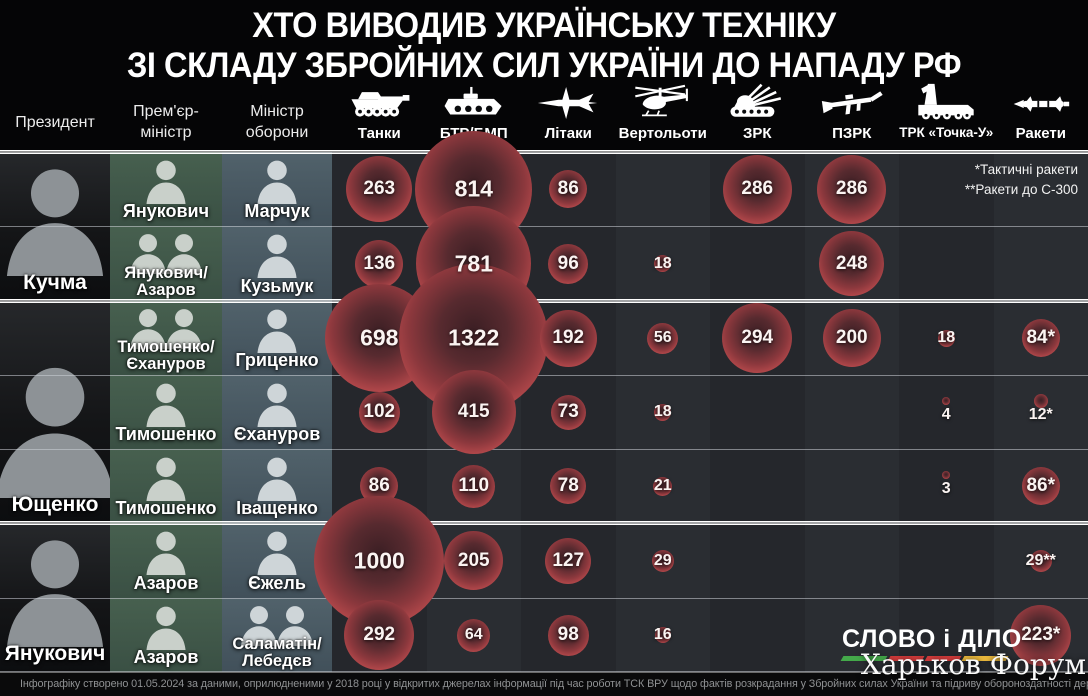  Describe the element at coordinates (1040, 414) in the screenshot. I see `value-label: 12*` at that location.